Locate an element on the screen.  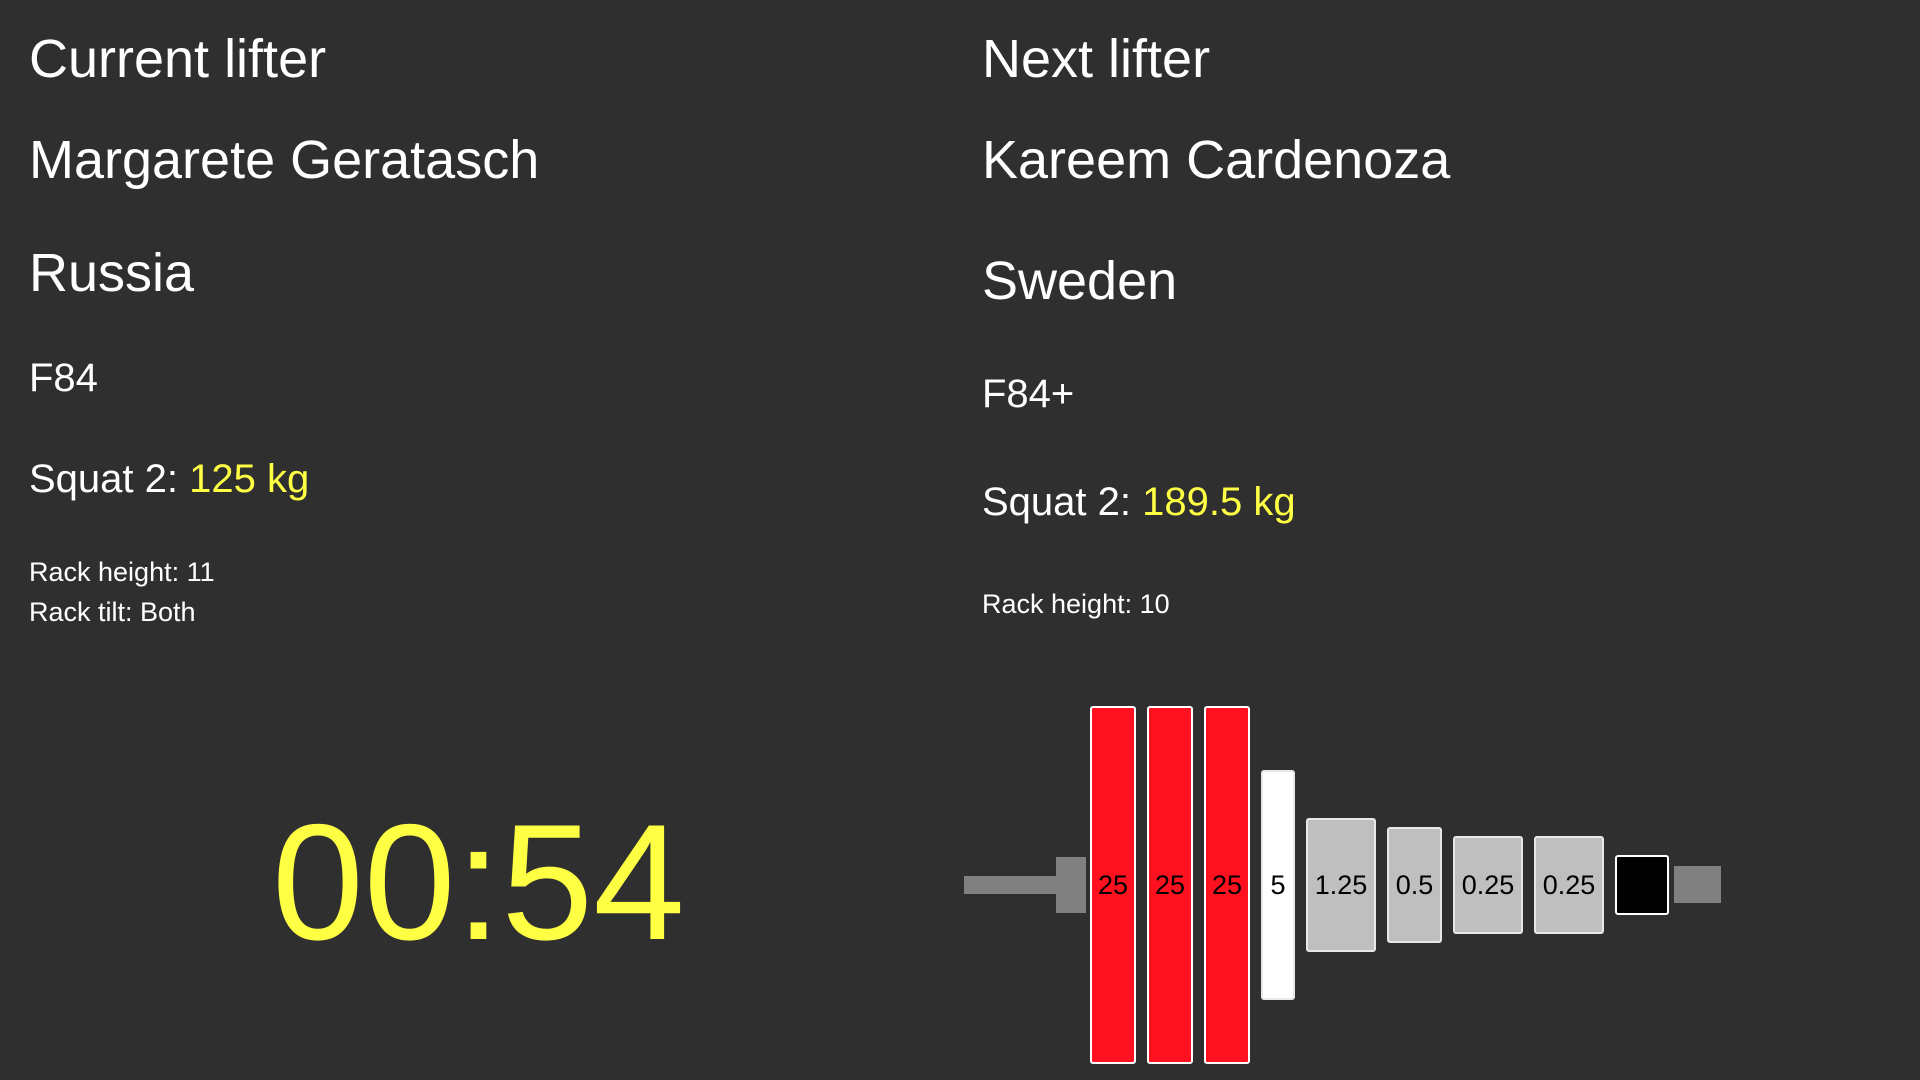
next-lifter-division: F84+ is located at coordinates (1028, 394).